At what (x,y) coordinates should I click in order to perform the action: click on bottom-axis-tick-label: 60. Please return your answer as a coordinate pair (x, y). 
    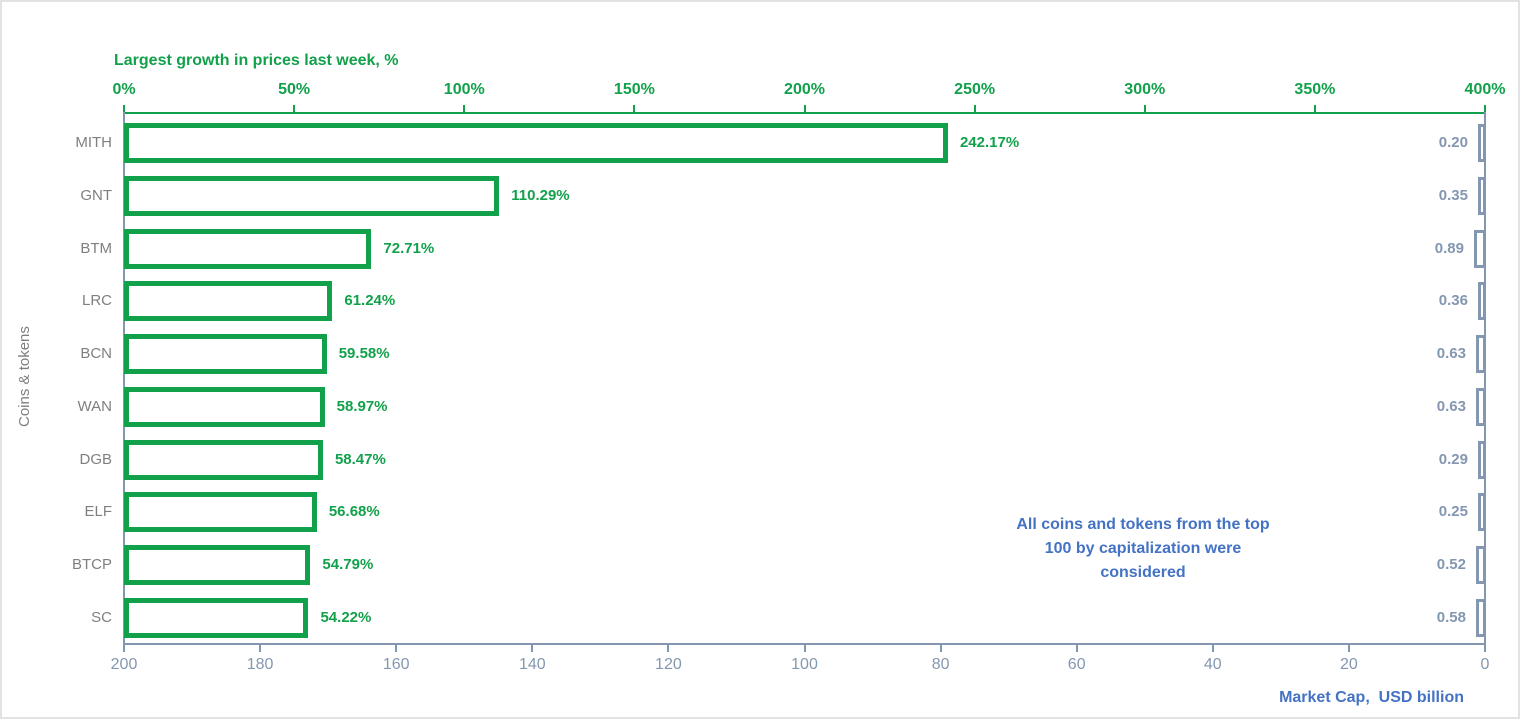
    Looking at the image, I should click on (1076, 664).